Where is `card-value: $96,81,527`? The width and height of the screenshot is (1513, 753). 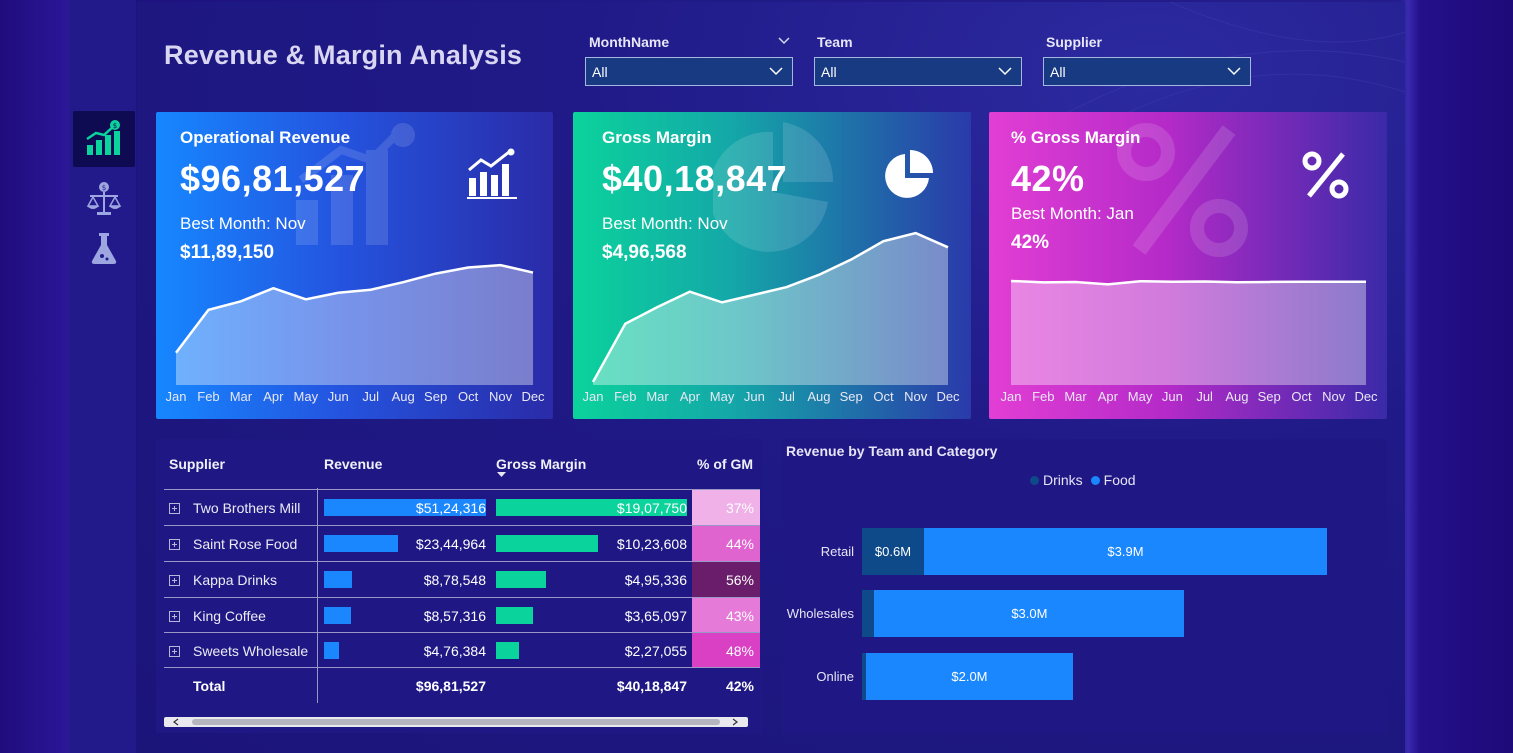 card-value: $96,81,527 is located at coordinates (273, 178).